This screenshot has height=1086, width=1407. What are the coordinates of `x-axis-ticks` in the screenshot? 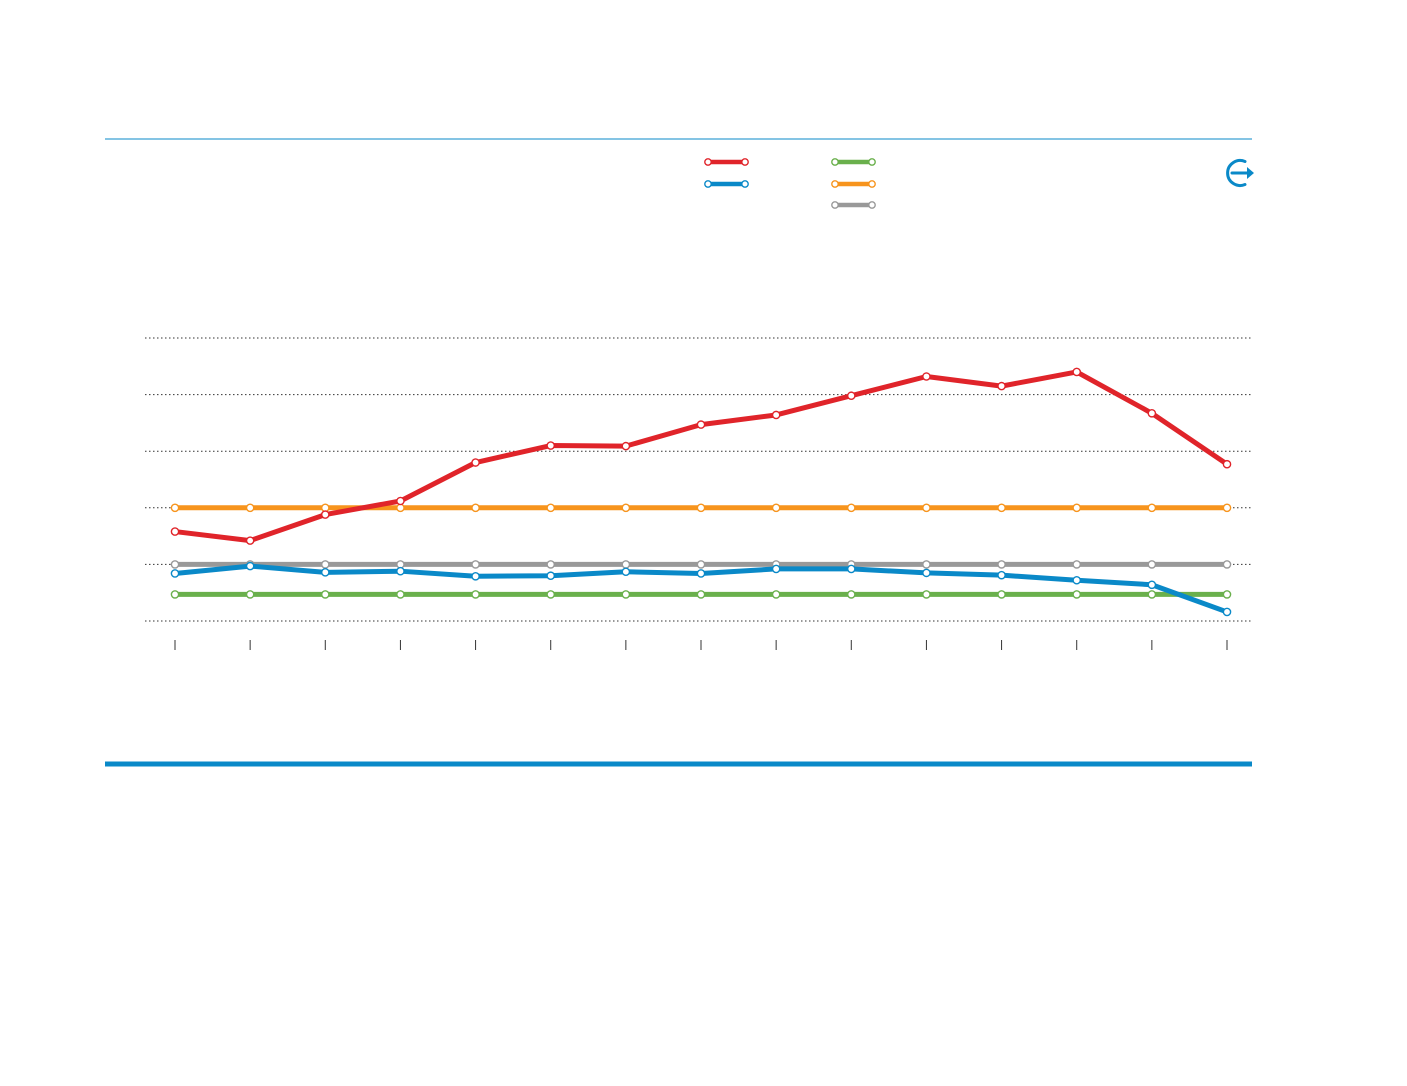 It's located at (701, 645).